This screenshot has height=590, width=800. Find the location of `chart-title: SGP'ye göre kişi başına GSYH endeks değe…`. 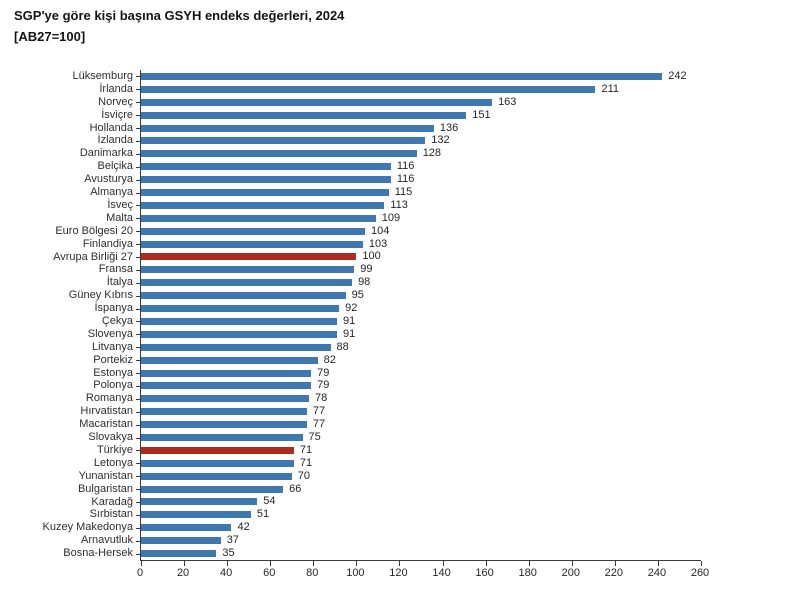

chart-title: SGP'ye göre kişi başına GSYH endeks değe… is located at coordinates (179, 15).